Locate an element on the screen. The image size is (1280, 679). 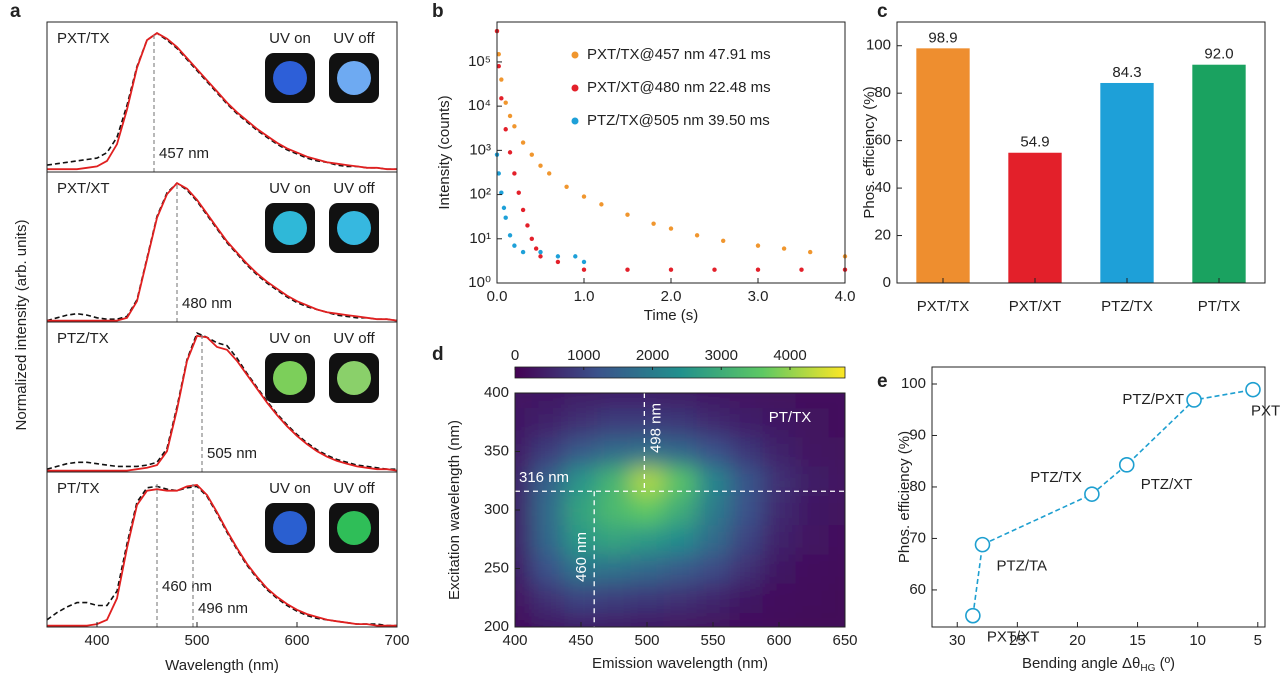
x-axis-label: Wavelength (nm) is located at coordinates (222, 665).